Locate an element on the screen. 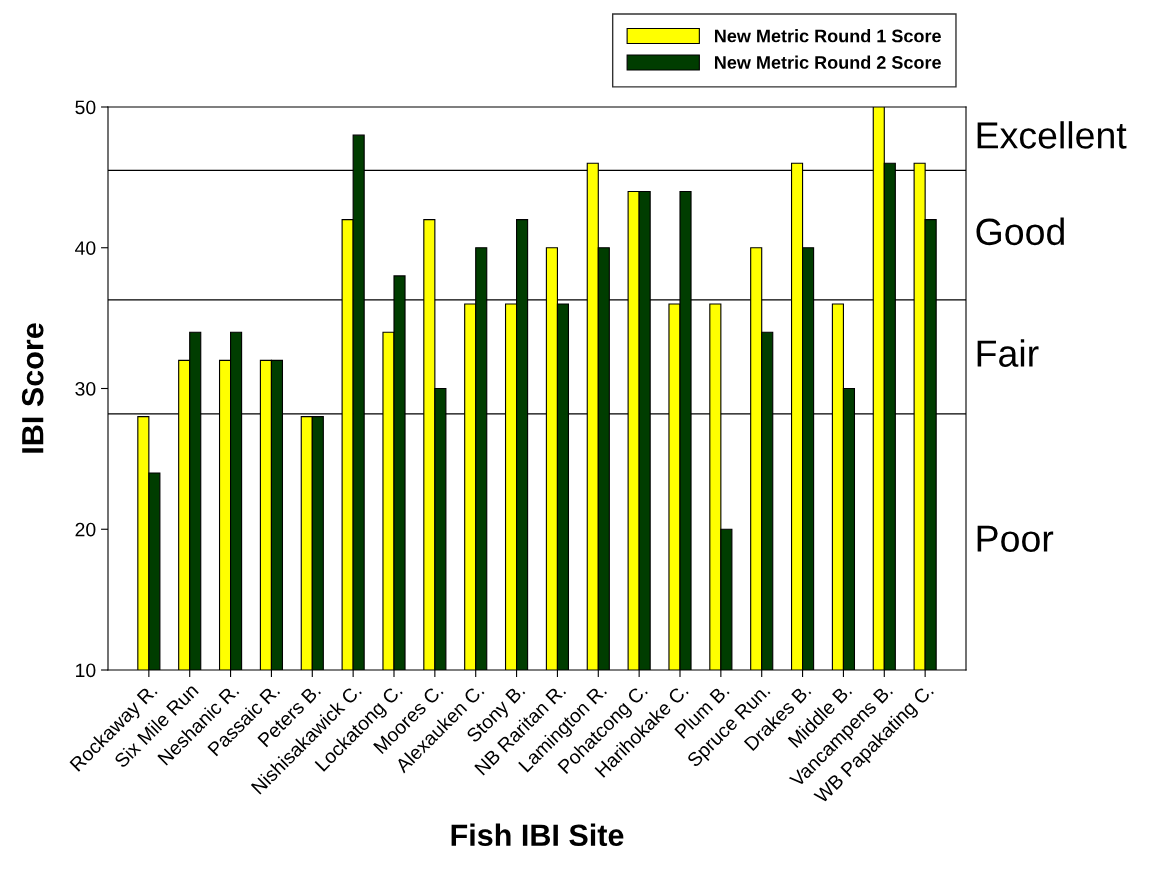  legend-label: New Metric Round 1 Score is located at coordinates (828, 36).